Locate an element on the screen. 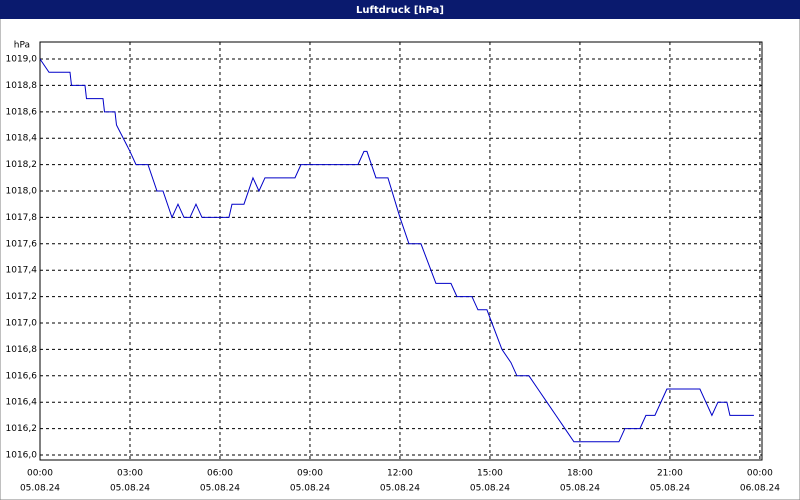 This screenshot has height=500, width=800. title-bar is located at coordinates (400, 9).